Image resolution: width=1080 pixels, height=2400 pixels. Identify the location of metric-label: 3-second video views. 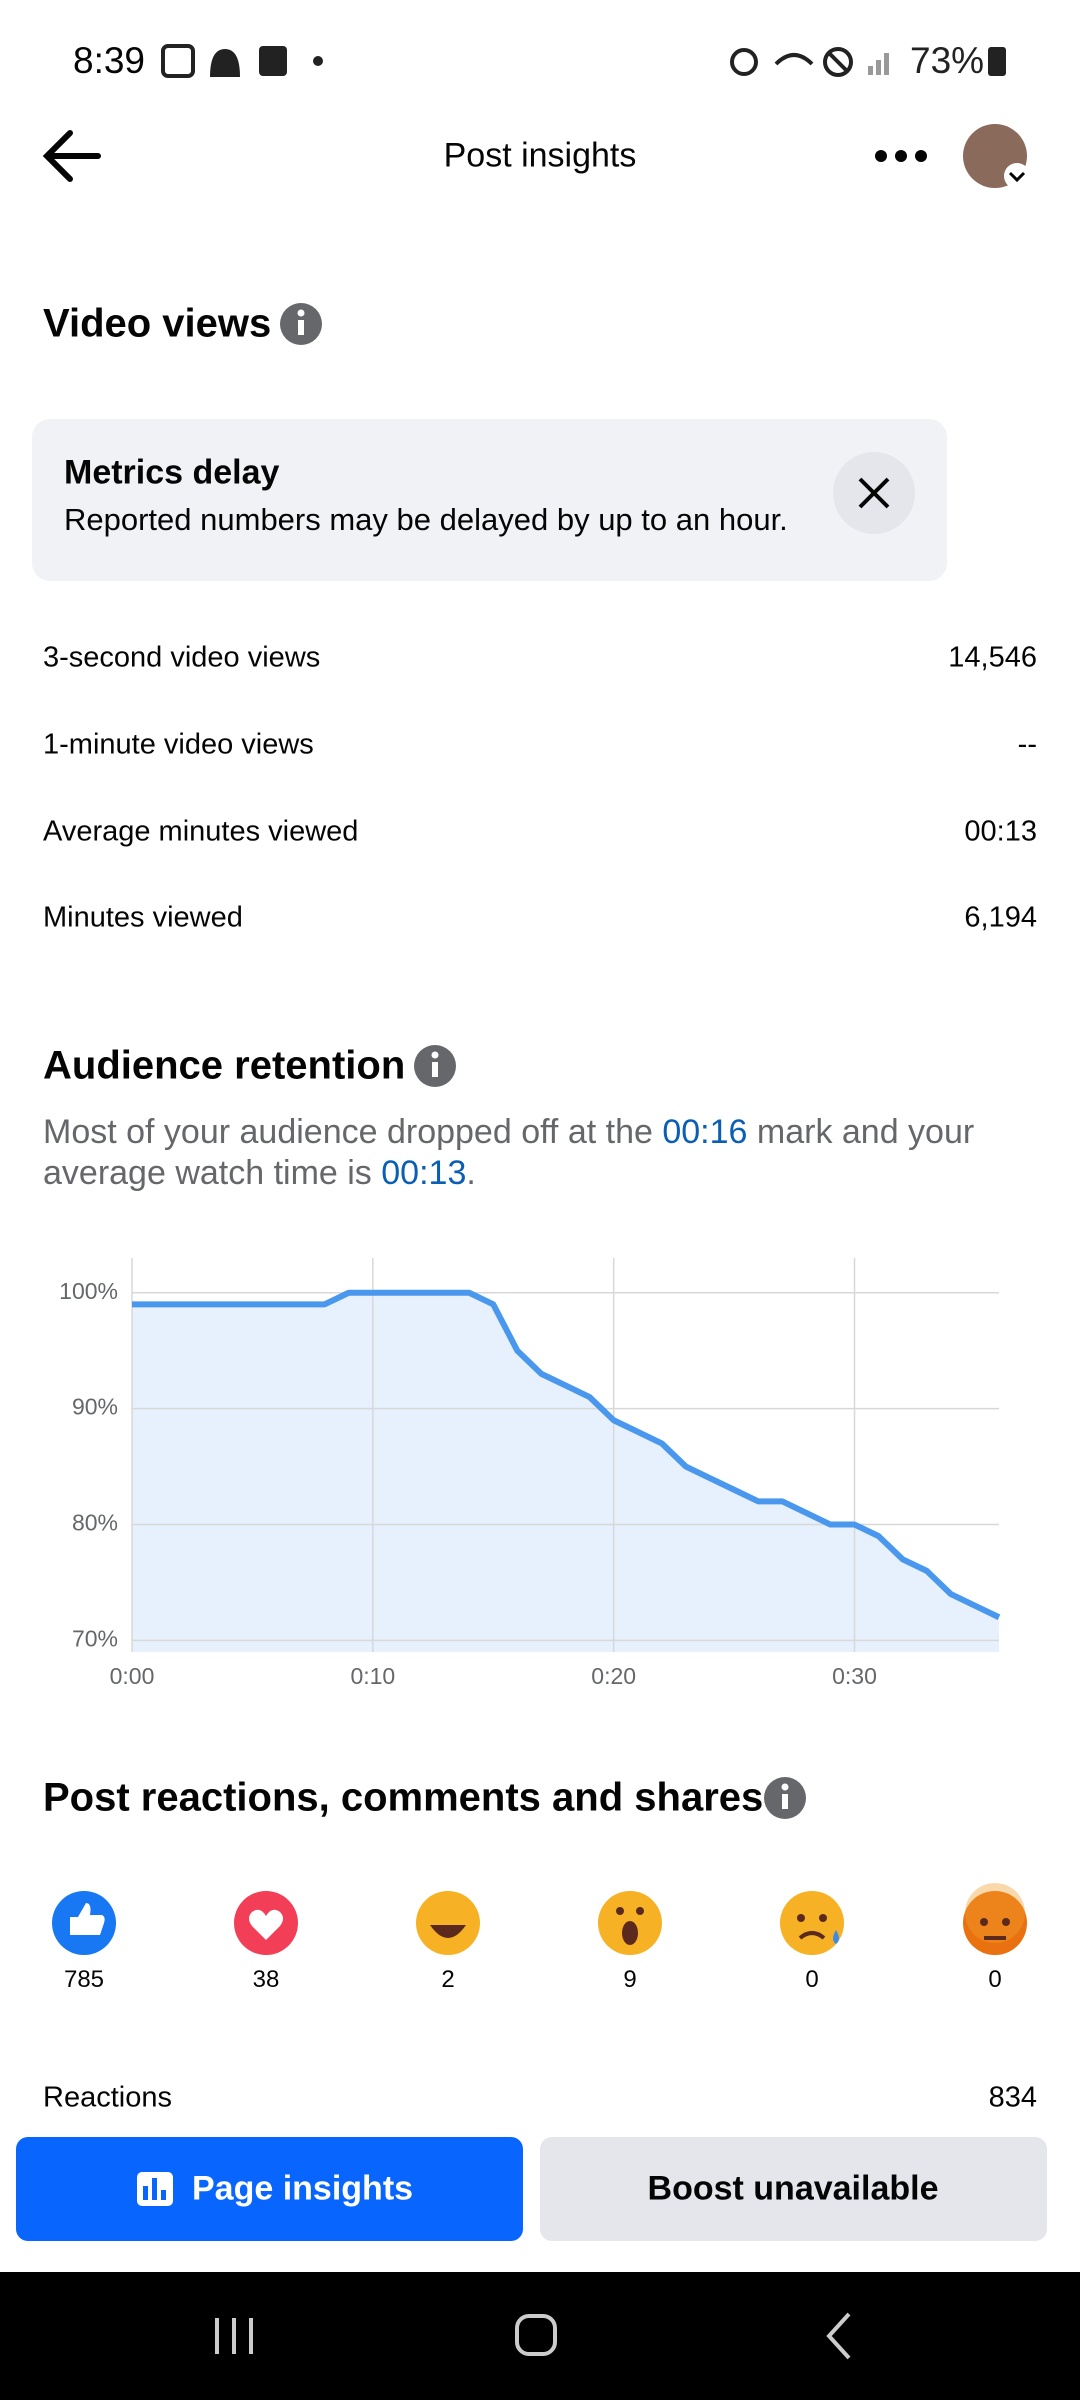
(182, 657).